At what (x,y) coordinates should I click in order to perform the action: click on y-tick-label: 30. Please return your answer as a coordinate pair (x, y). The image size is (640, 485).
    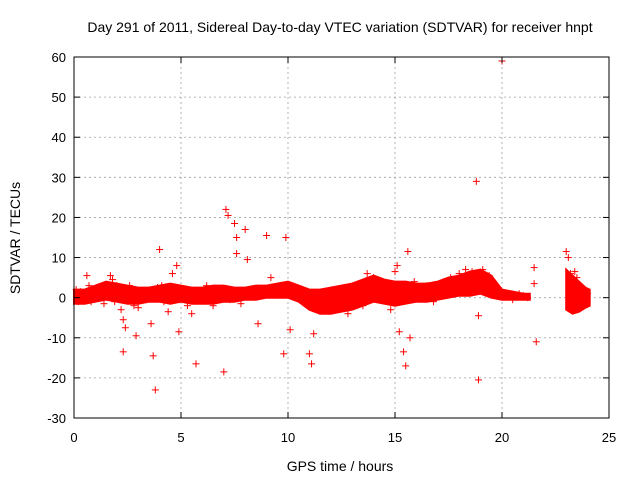
    Looking at the image, I should click on (59, 177).